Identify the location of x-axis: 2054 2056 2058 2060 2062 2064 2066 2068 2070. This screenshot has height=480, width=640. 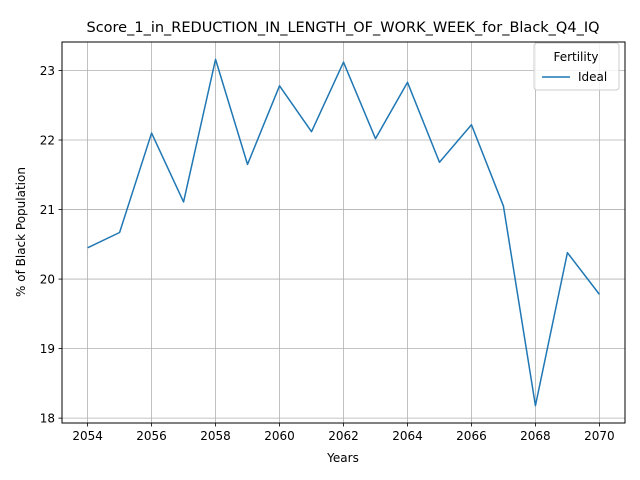
(343, 433).